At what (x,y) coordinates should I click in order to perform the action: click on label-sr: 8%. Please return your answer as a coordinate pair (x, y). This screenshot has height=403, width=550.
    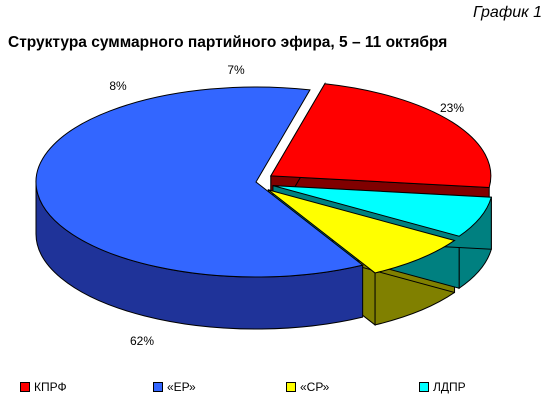
    Looking at the image, I should click on (118, 86).